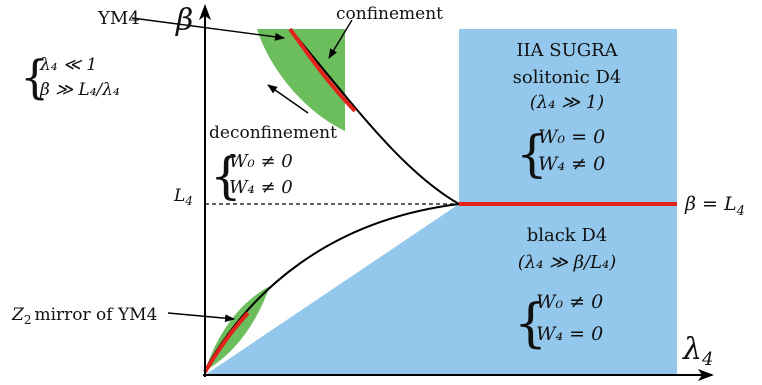  I want to click on sugra-condition-2: W₄ ≠ 0, so click(571, 164).